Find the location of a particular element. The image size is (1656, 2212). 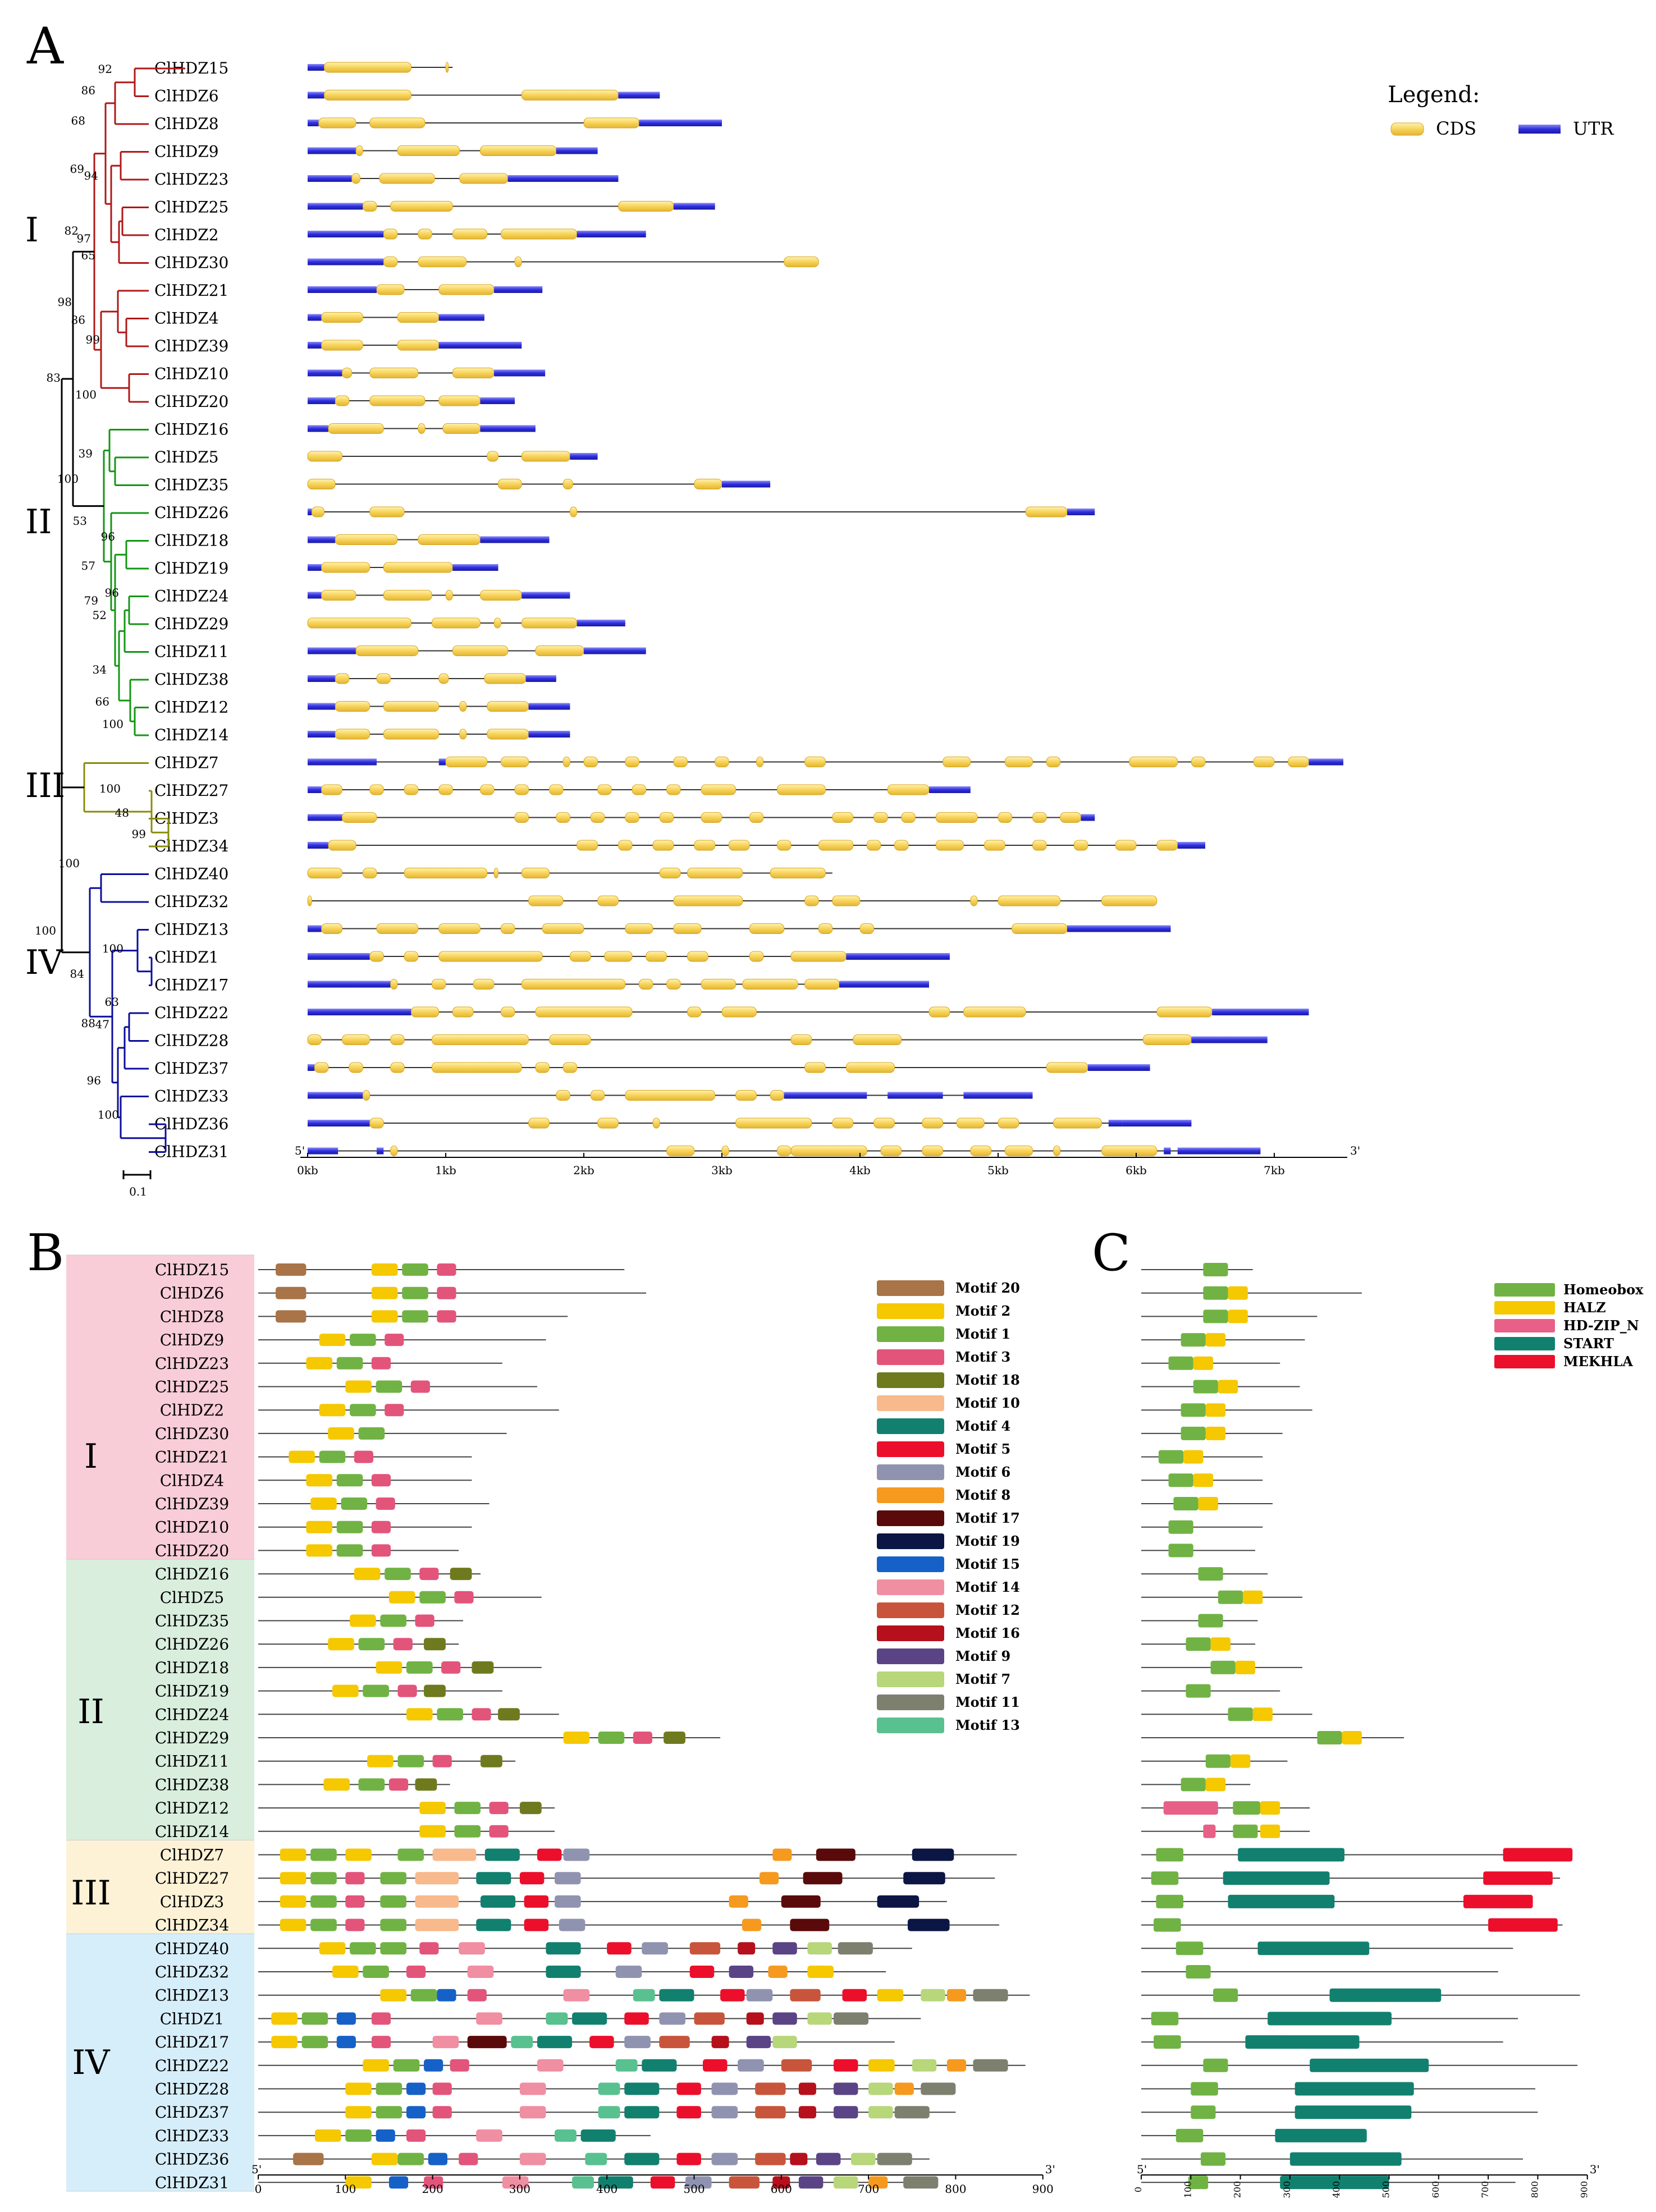

axis-b-tick-label: 200 is located at coordinates (432, 2189).